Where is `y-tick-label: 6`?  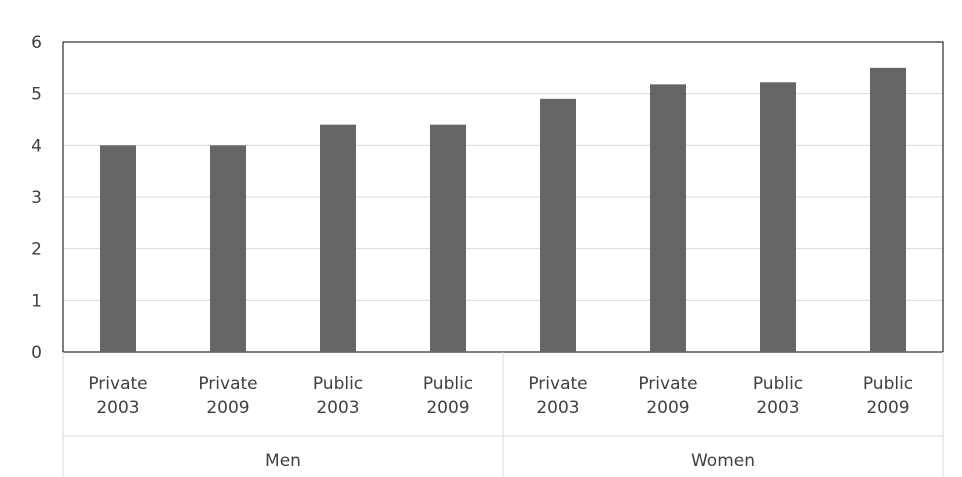
y-tick-label: 6 is located at coordinates (36, 43).